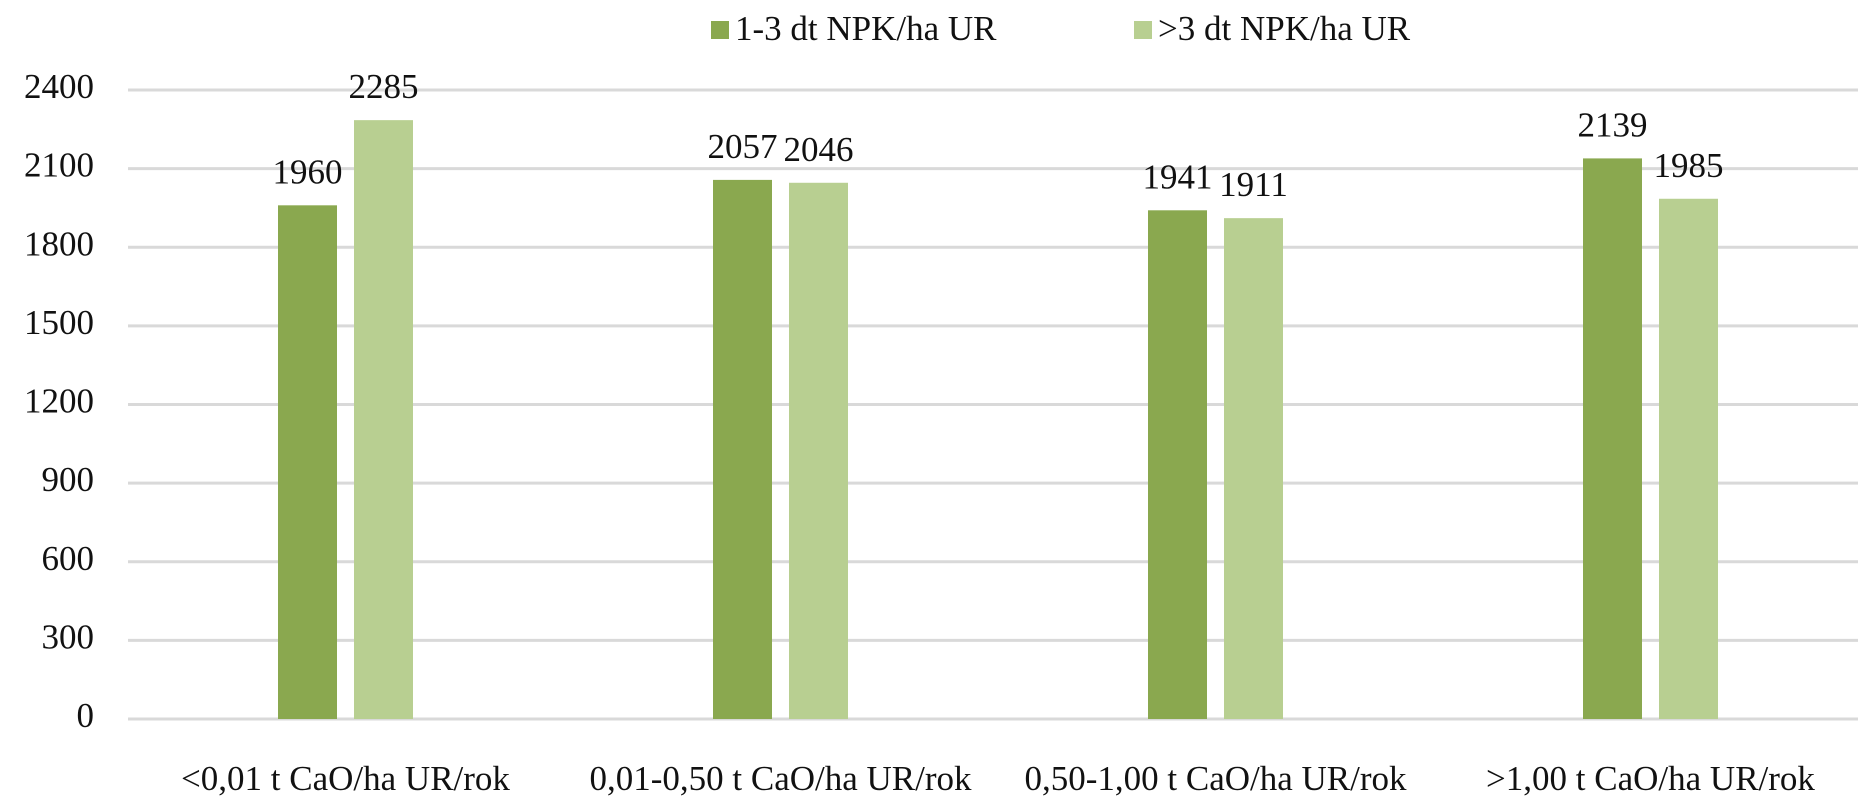  What do you see at coordinates (1215, 778) in the screenshot?
I see `x-tick-label: 0,50-1,00 t CaO/ha UR/rok` at bounding box center [1215, 778].